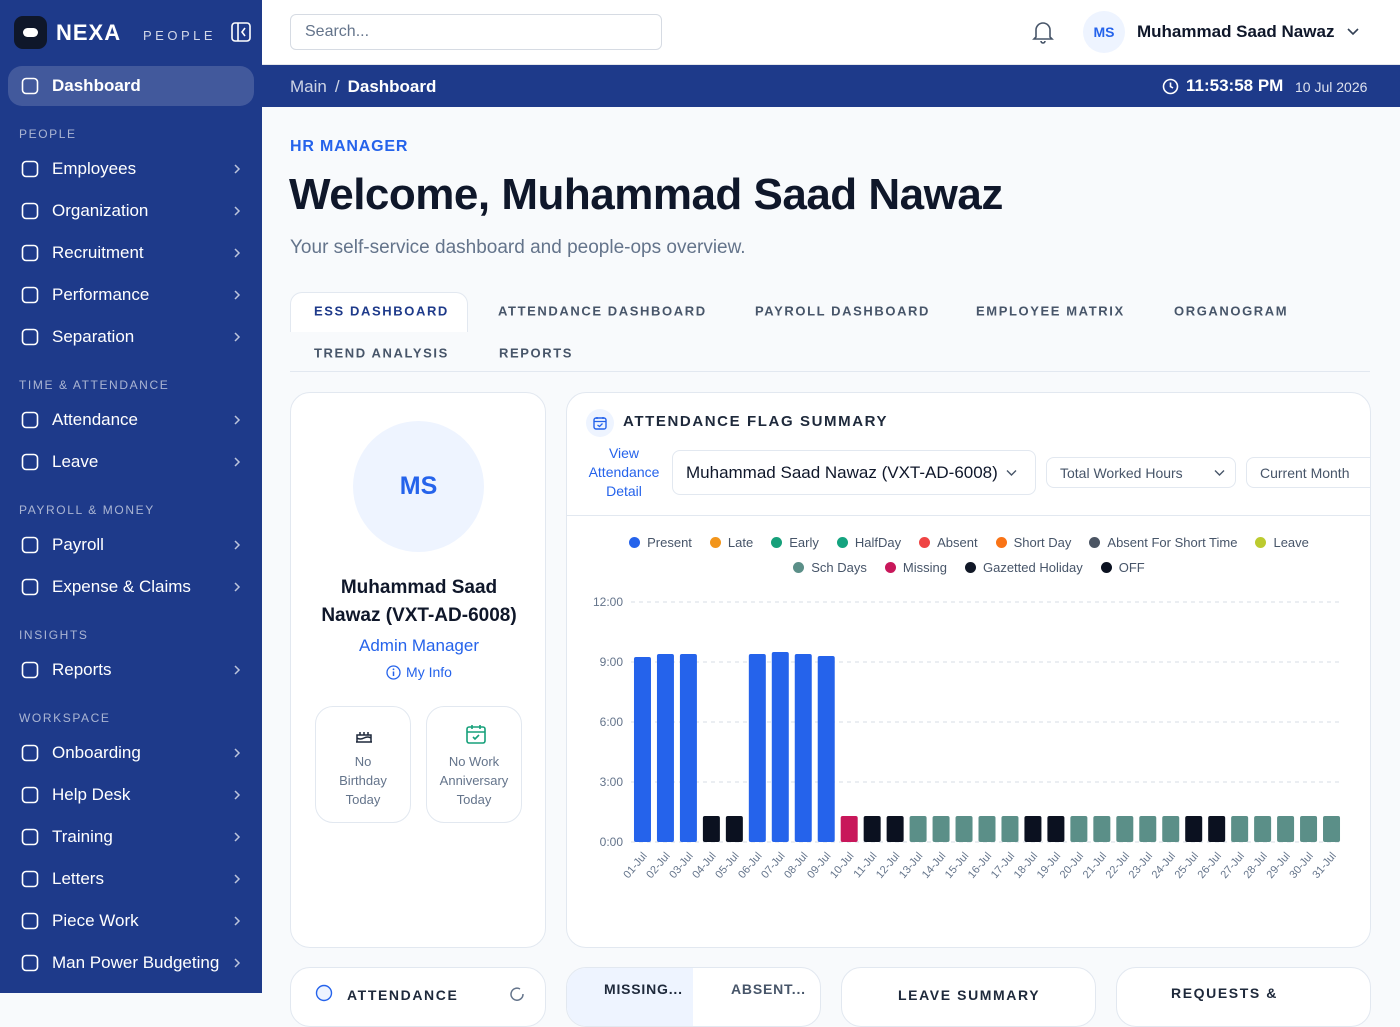 The height and width of the screenshot is (1027, 1400). What do you see at coordinates (868, 542) in the screenshot?
I see `legend-item: HalfDay` at bounding box center [868, 542].